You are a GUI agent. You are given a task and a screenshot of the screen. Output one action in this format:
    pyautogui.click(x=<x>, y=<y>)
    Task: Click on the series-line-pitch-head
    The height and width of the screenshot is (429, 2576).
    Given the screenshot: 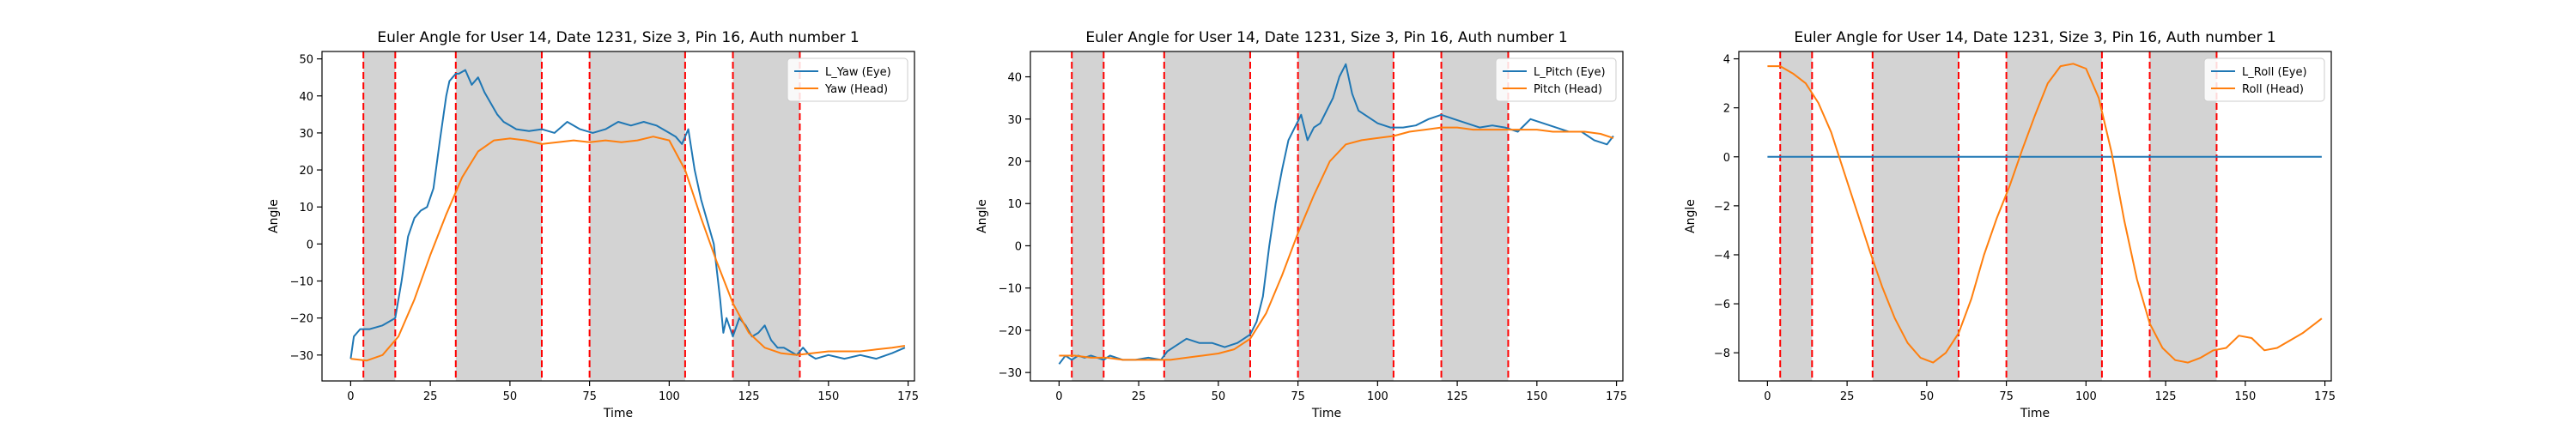 What is the action you would take?
    pyautogui.click(x=1336, y=244)
    